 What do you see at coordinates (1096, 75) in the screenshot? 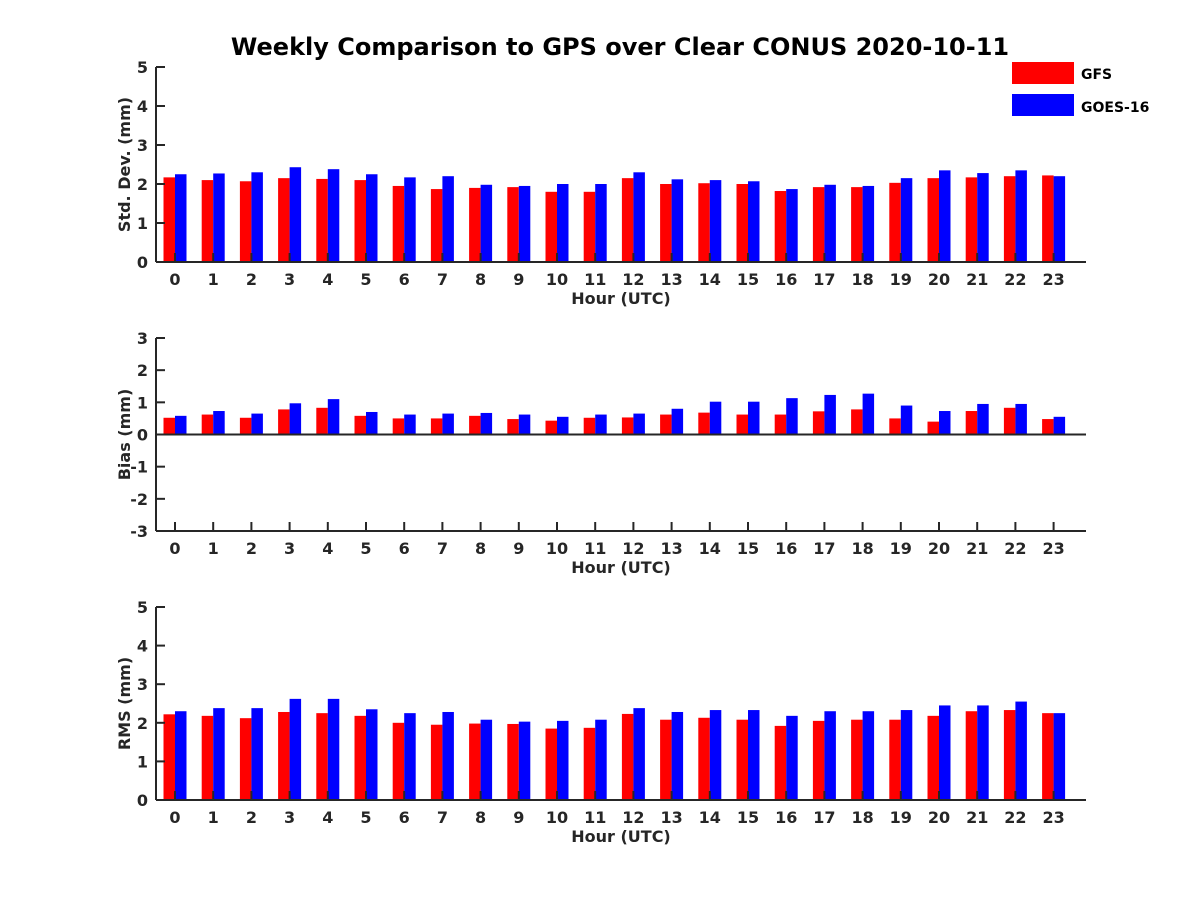
I see `legend-label-gfs: GFS` at bounding box center [1096, 75].